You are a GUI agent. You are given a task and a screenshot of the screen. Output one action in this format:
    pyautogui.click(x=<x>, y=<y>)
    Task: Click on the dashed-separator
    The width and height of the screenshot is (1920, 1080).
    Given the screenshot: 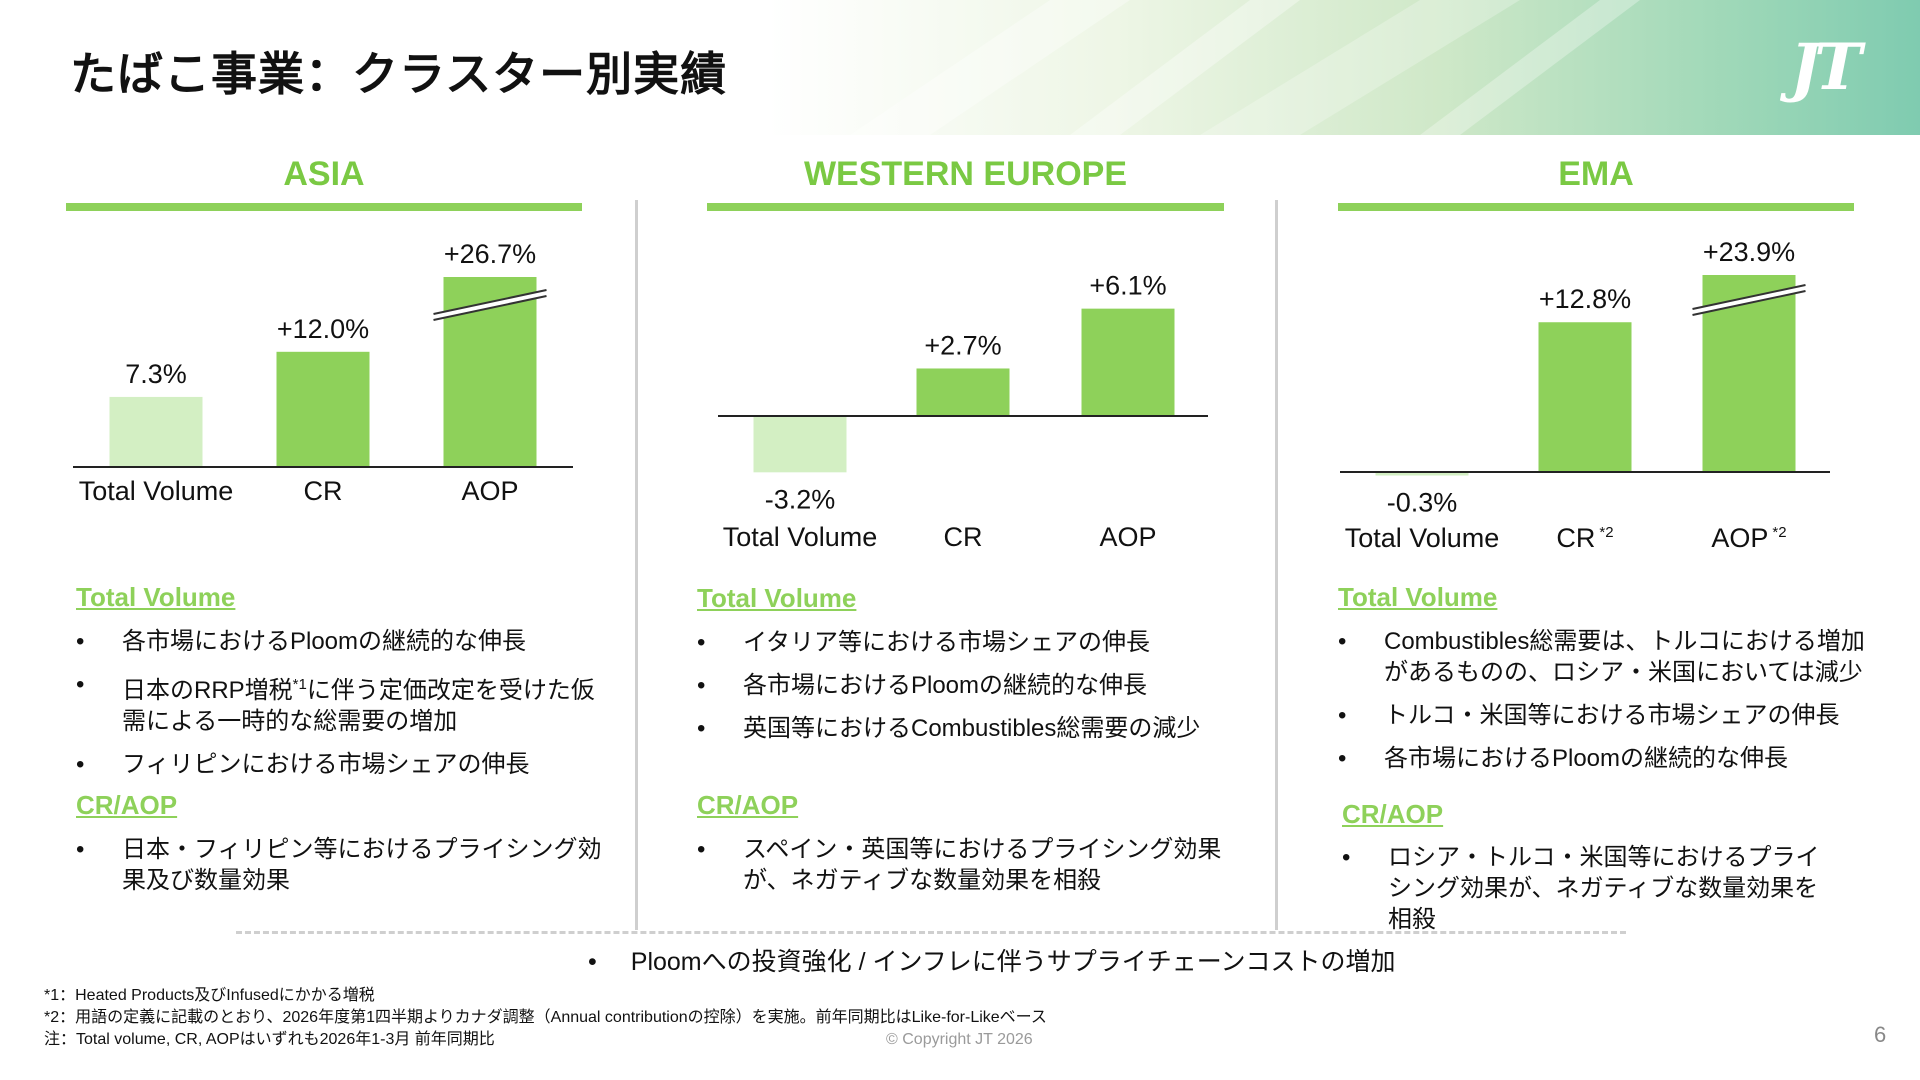 What is the action you would take?
    pyautogui.click(x=931, y=932)
    